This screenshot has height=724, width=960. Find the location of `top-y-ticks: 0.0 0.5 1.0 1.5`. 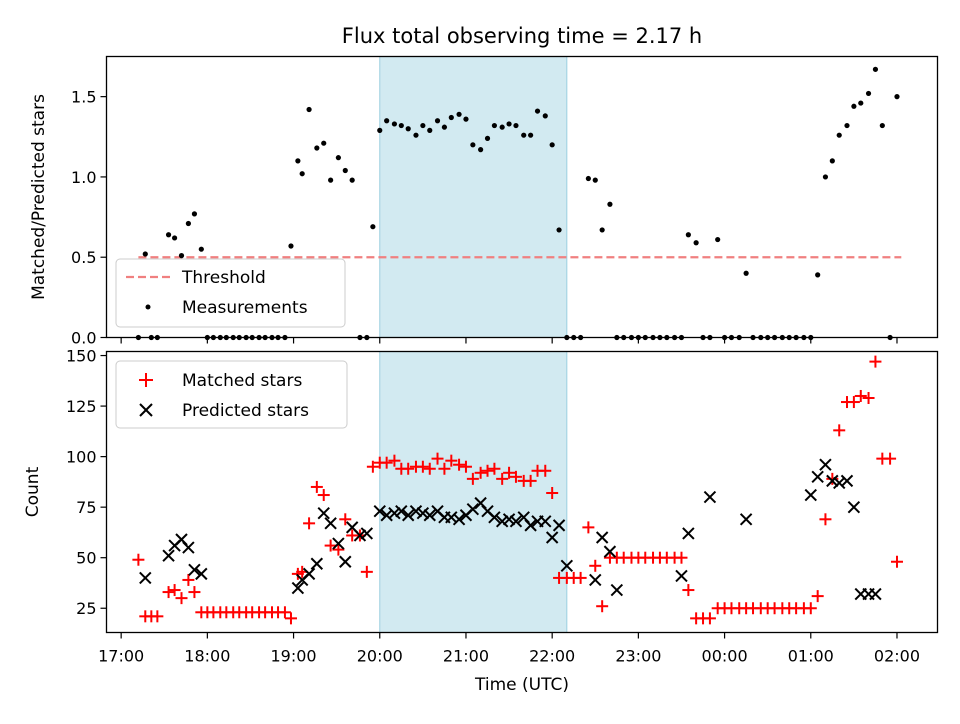

top-y-ticks: 0.0 0.5 1.0 1.5 is located at coordinates (89, 218).